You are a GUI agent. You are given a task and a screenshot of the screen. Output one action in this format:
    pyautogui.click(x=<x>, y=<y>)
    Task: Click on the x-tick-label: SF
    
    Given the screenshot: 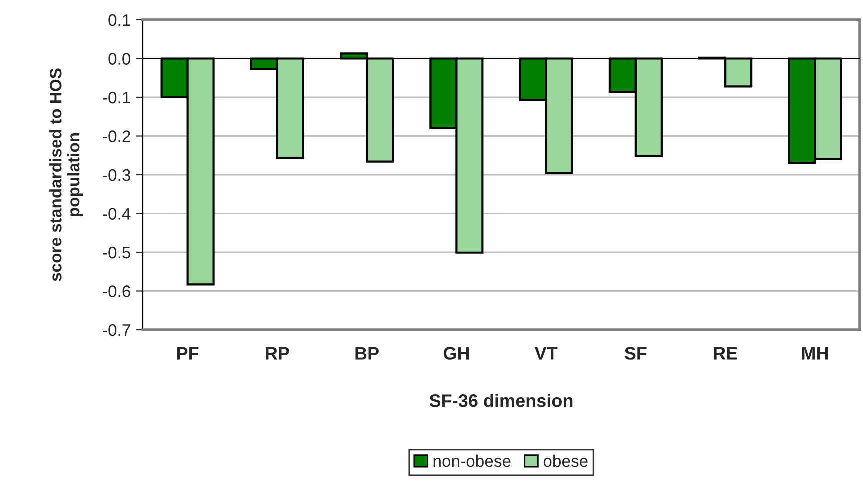 What is the action you would take?
    pyautogui.click(x=635, y=353)
    